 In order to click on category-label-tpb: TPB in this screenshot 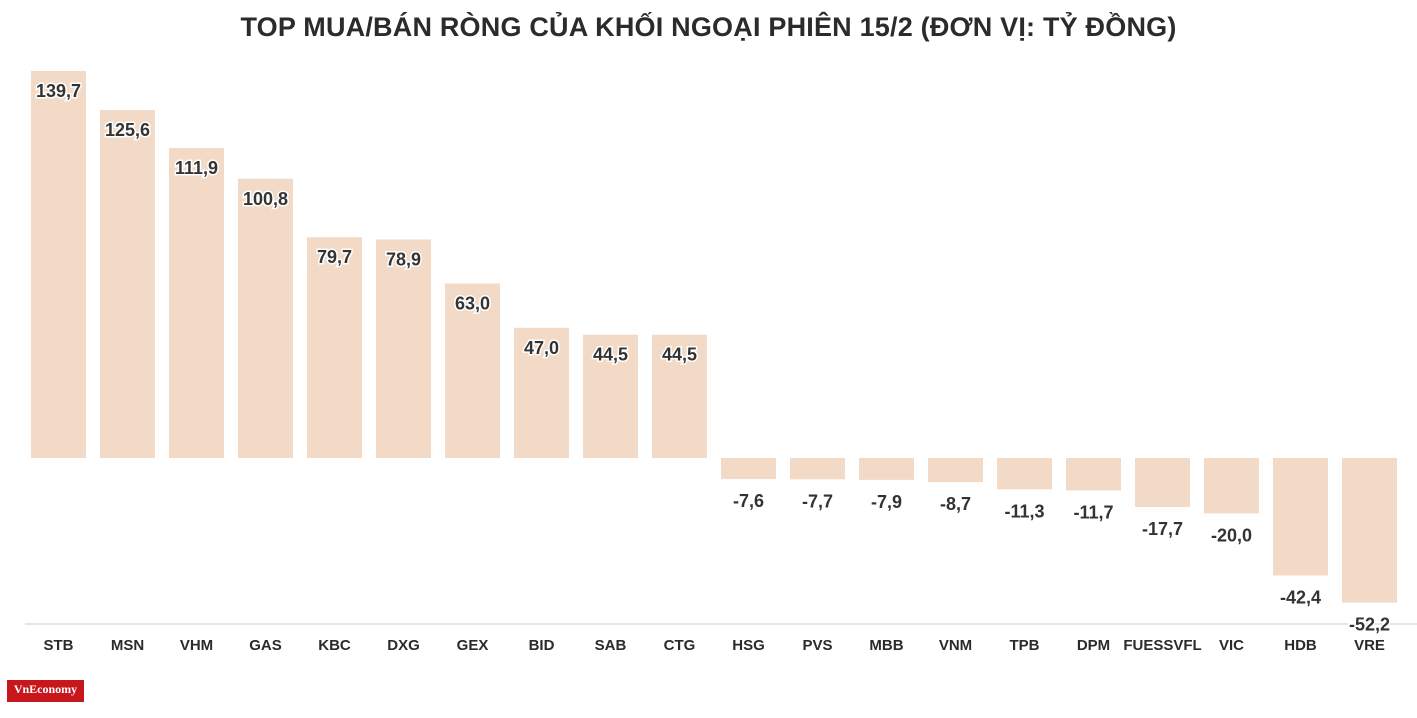, I will do `click(1025, 645)`.